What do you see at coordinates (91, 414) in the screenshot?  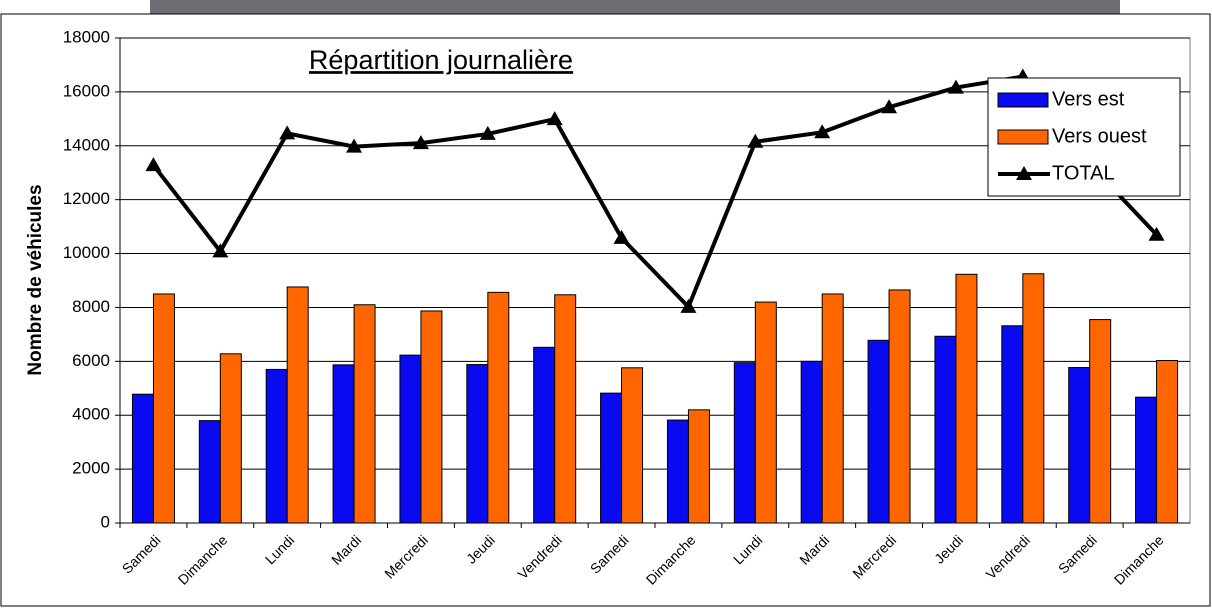 I see `y-tick-label: 4000` at bounding box center [91, 414].